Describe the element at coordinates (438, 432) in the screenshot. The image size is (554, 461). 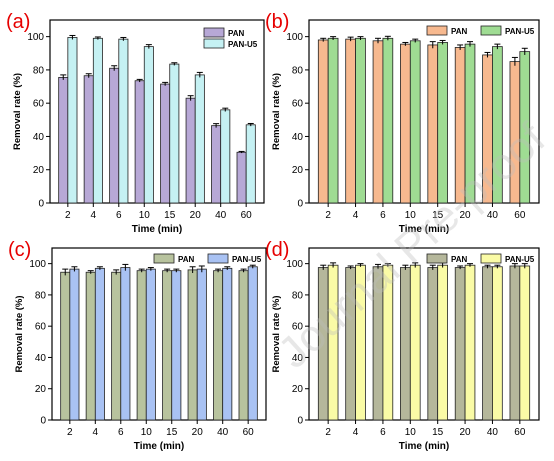
I see `x-tick-label: 15` at that location.